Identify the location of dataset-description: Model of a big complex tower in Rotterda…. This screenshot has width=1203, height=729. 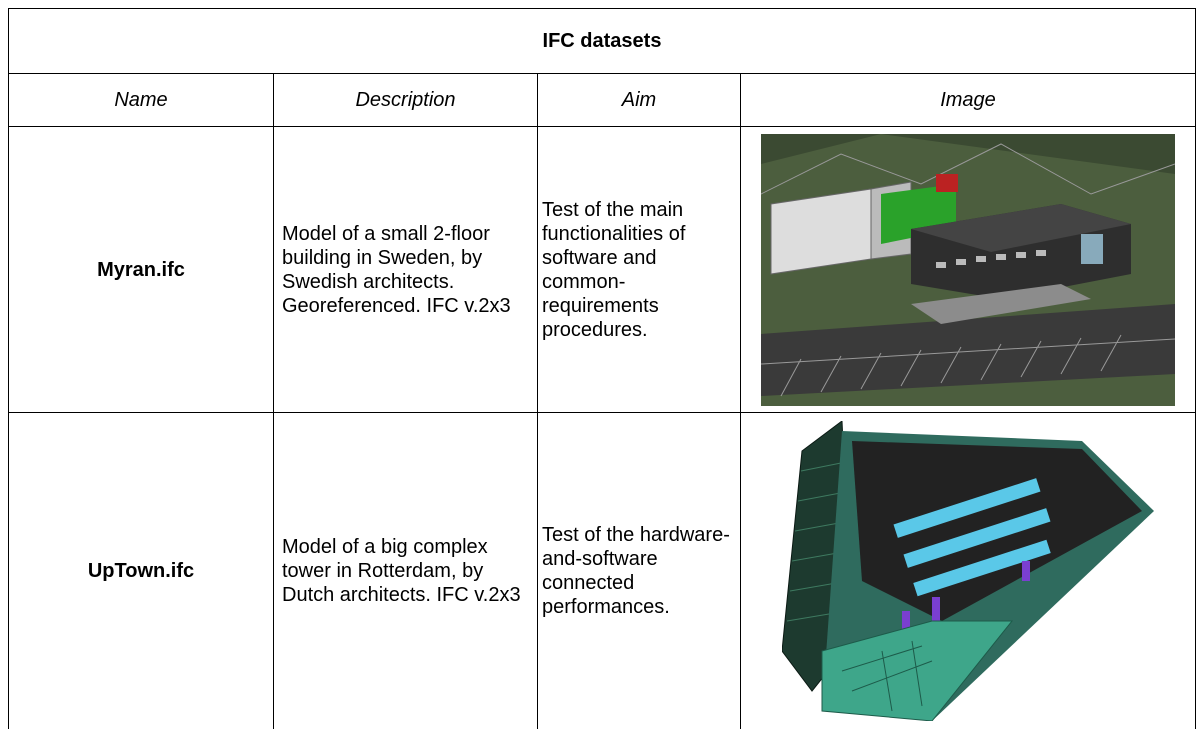
(405, 570).